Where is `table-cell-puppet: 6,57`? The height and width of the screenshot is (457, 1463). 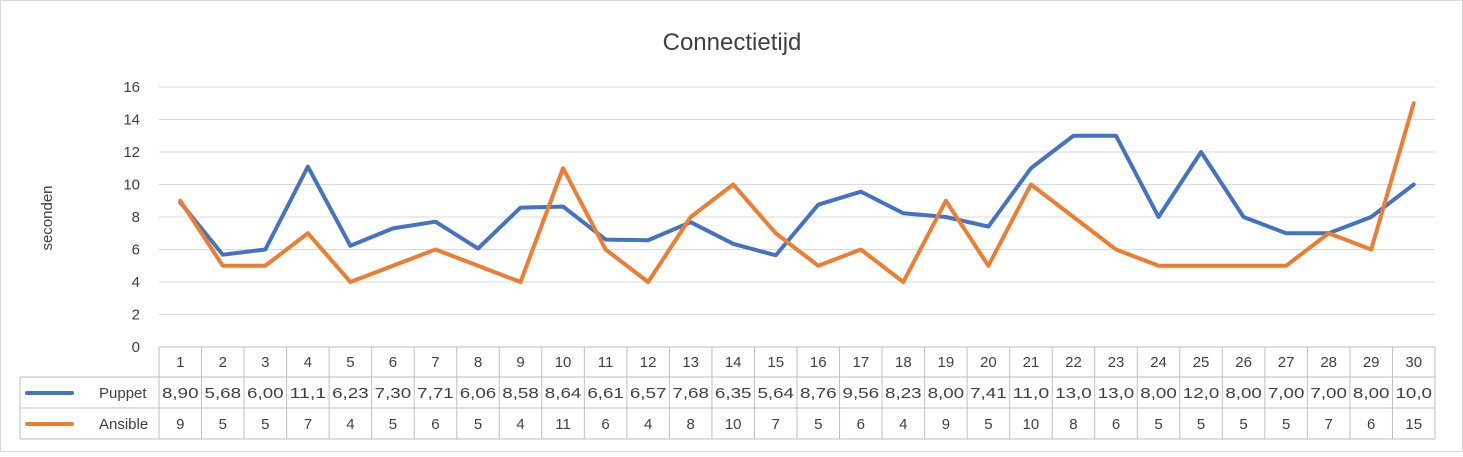
table-cell-puppet: 6,57 is located at coordinates (648, 393).